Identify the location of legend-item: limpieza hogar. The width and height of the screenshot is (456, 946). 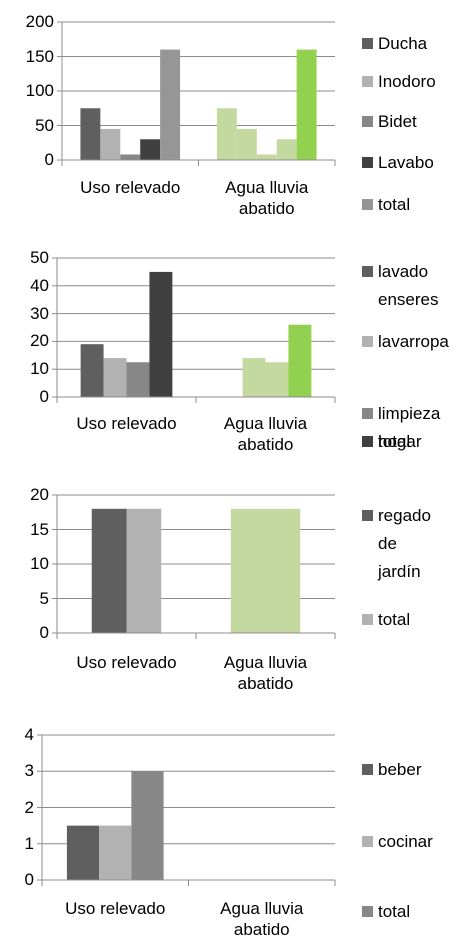
(409, 428).